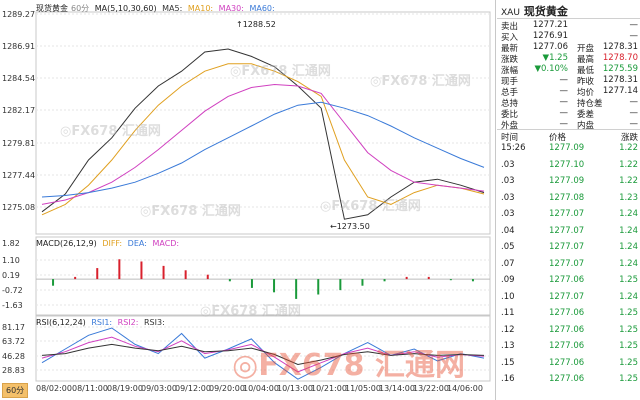 The image size is (640, 400). I want to click on quote-row: 买入 1276.91 —, so click(570, 37).